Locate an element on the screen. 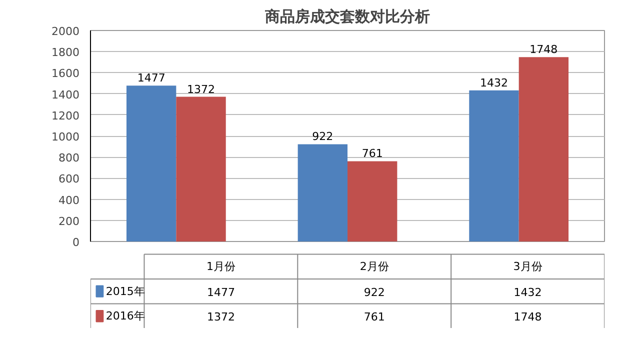 The image size is (626, 337). text: 1477 is located at coordinates (220, 292).